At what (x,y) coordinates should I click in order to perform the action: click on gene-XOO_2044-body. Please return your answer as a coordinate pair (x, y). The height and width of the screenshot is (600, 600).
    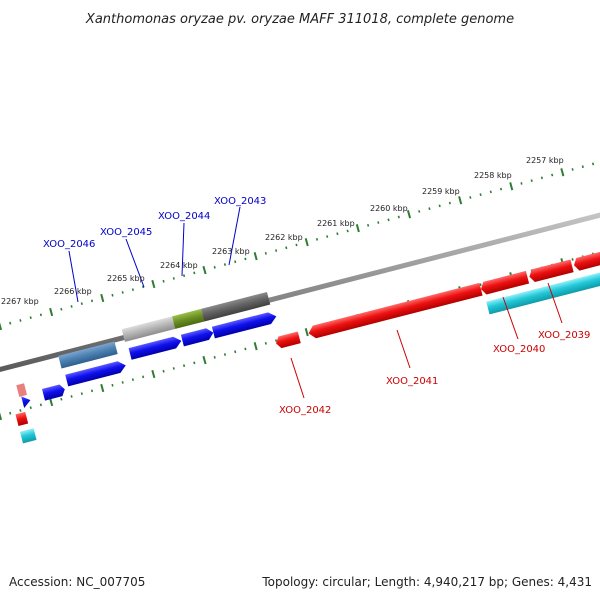
    Looking at the image, I should click on (188, 318).